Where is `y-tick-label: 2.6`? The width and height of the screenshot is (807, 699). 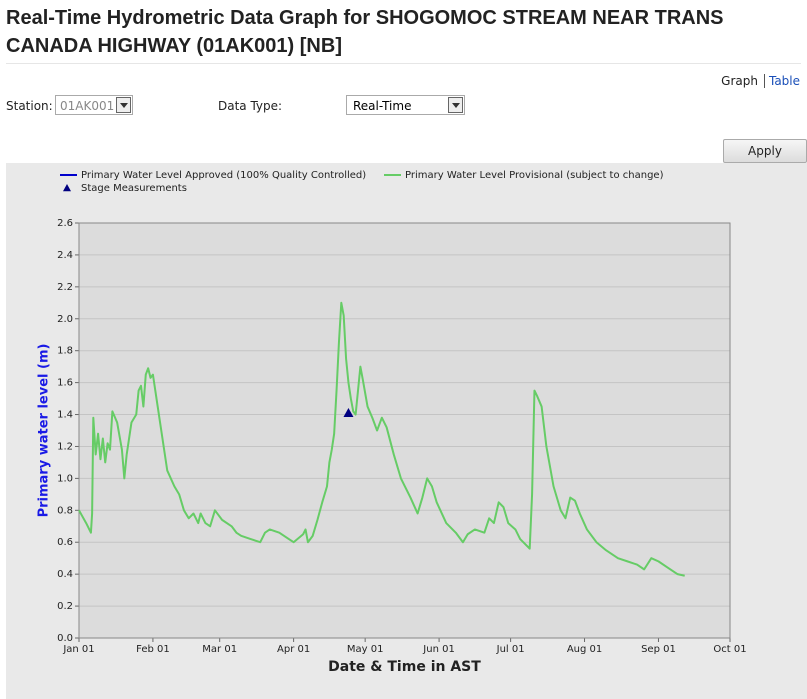
y-tick-label: 2.6 is located at coordinates (65, 223).